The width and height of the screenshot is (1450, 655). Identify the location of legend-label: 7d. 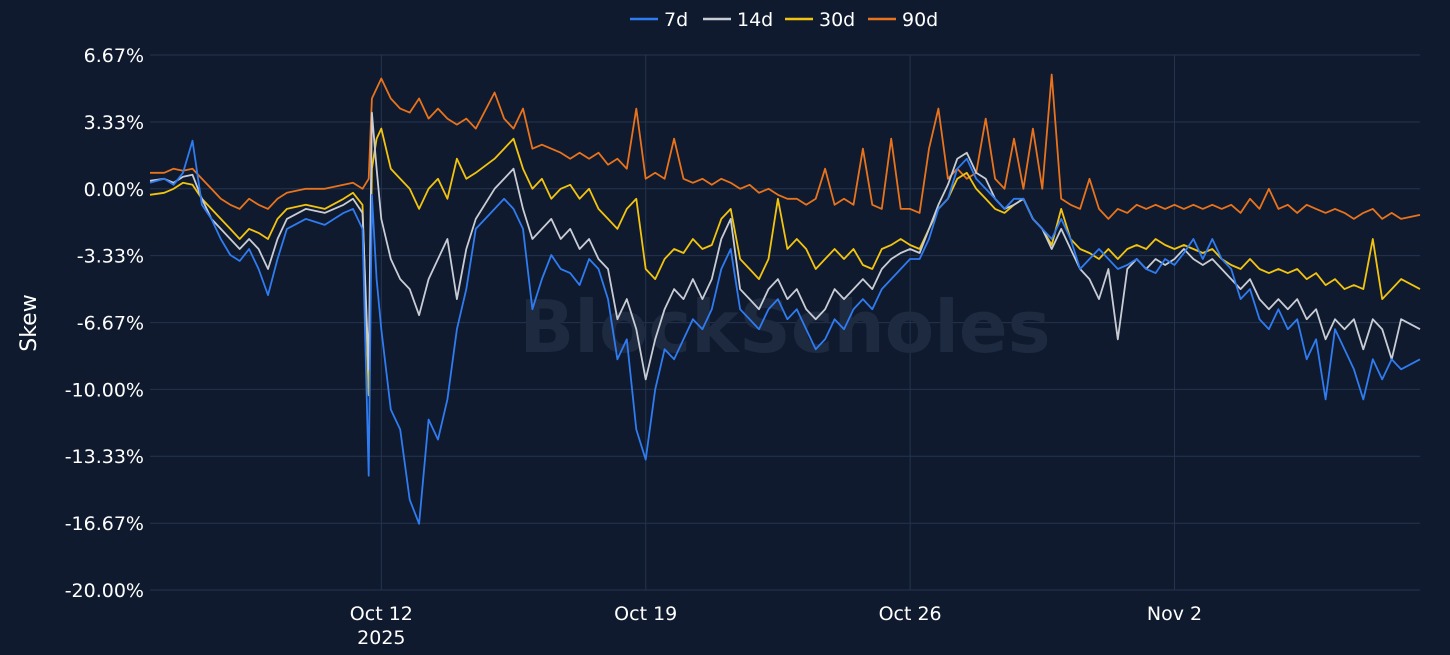
(676, 20).